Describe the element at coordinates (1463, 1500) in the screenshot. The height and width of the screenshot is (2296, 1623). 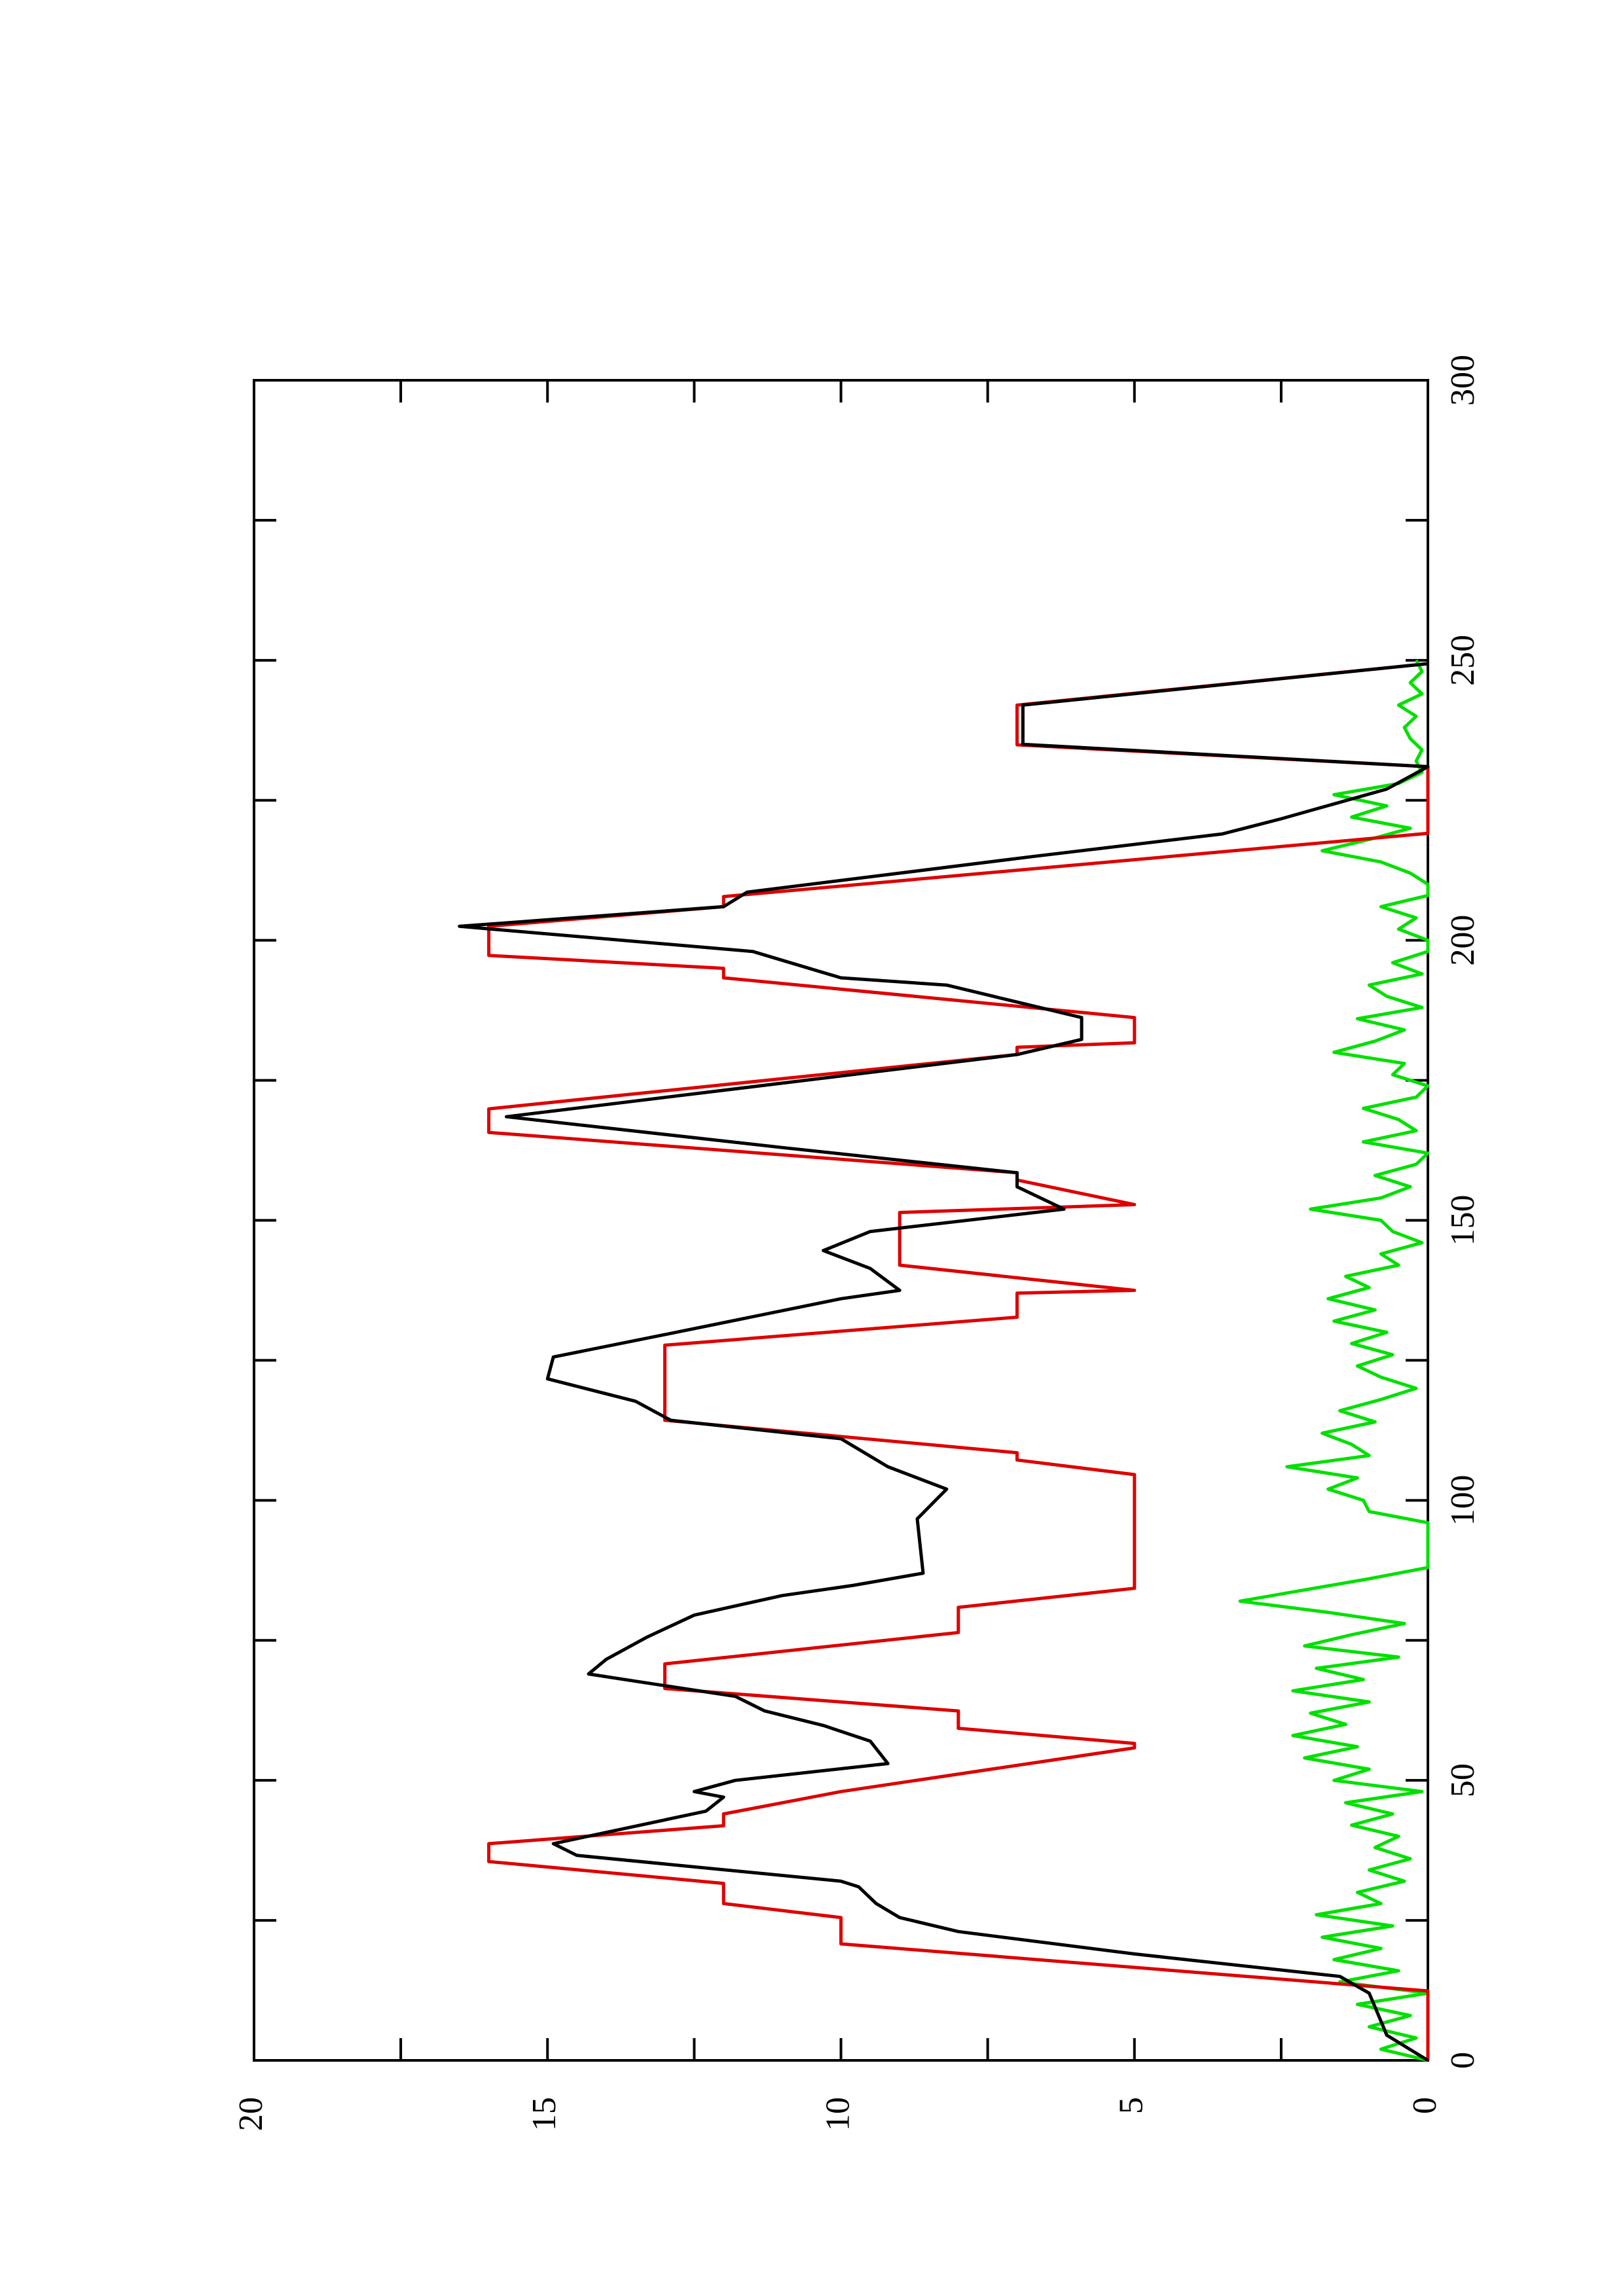
I see `x-tick-label: 100` at that location.